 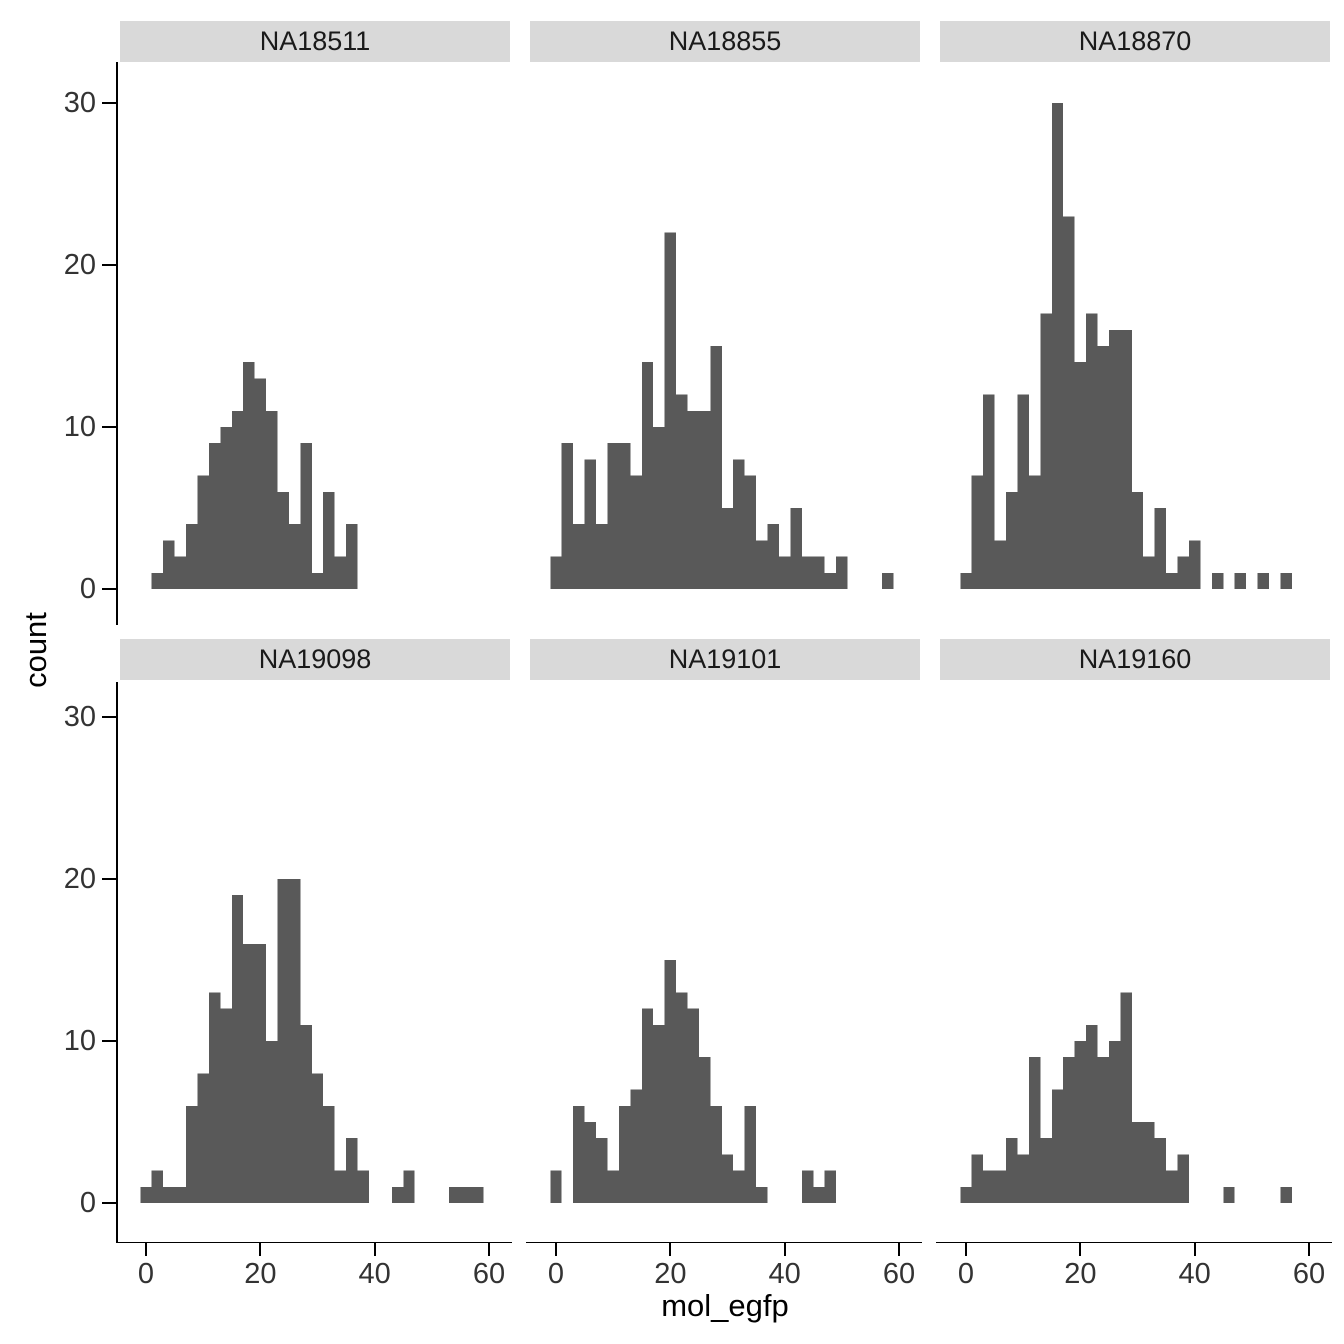 I want to click on y-tick-mark, so click(x=109, y=1203).